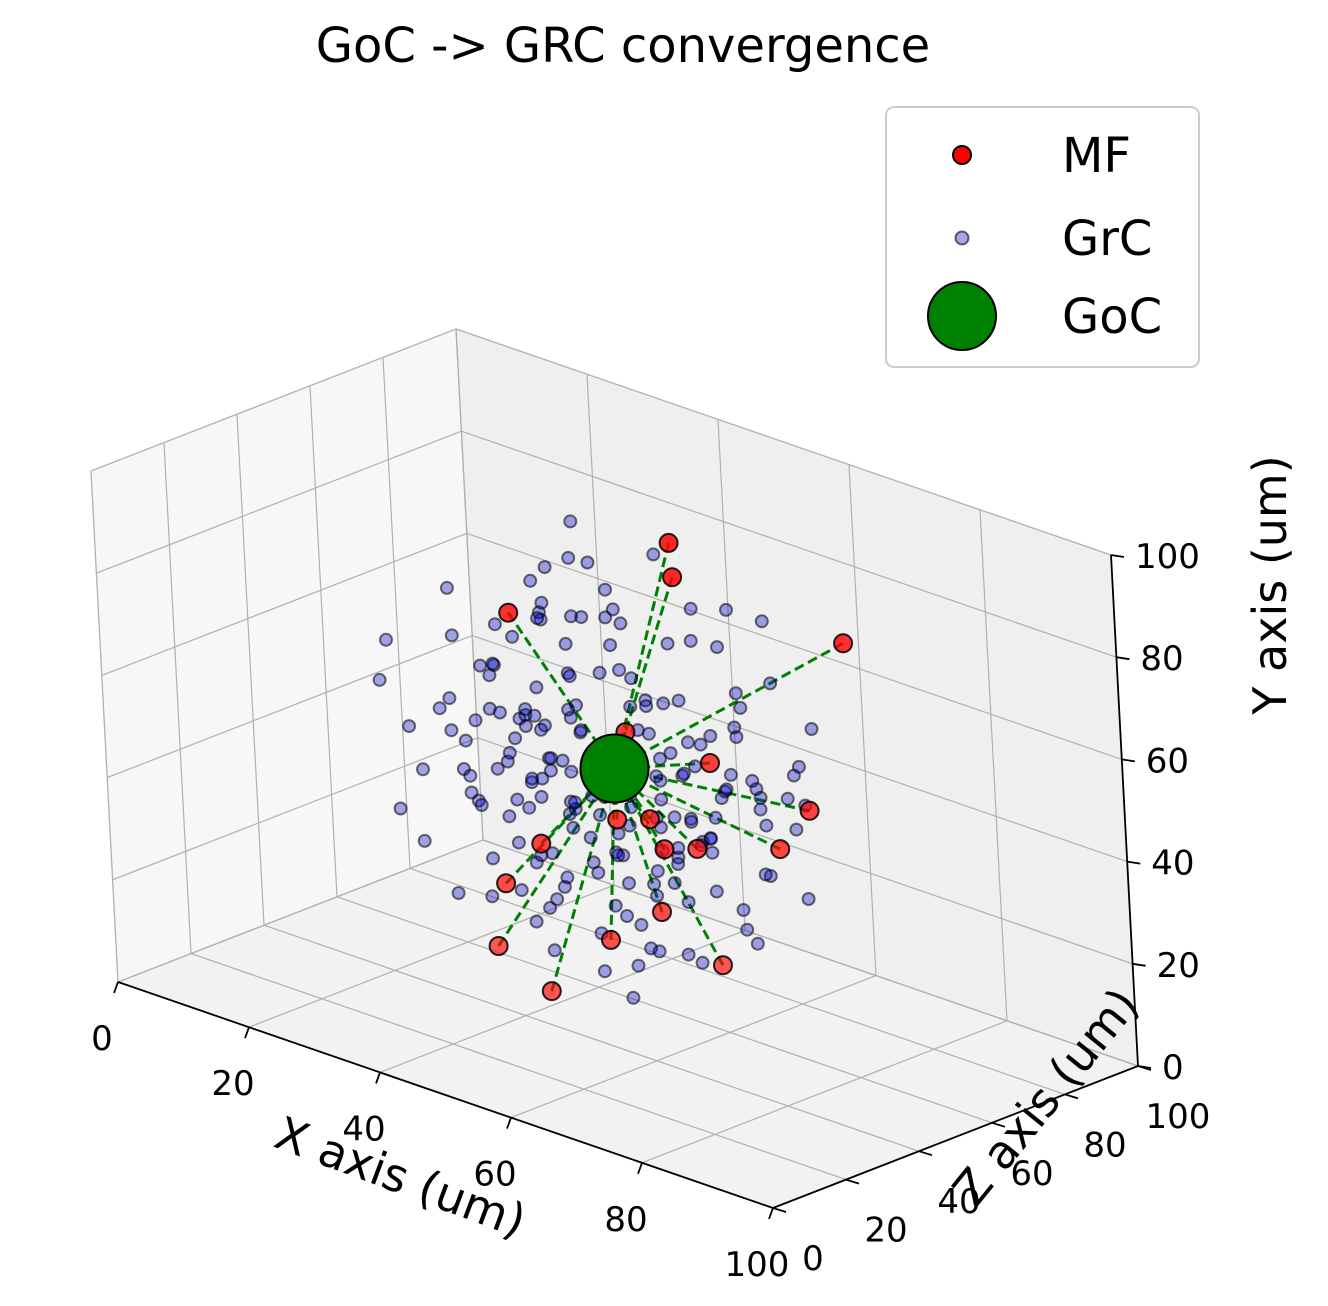  I want to click on gridline-y-back, so click(783, 442).